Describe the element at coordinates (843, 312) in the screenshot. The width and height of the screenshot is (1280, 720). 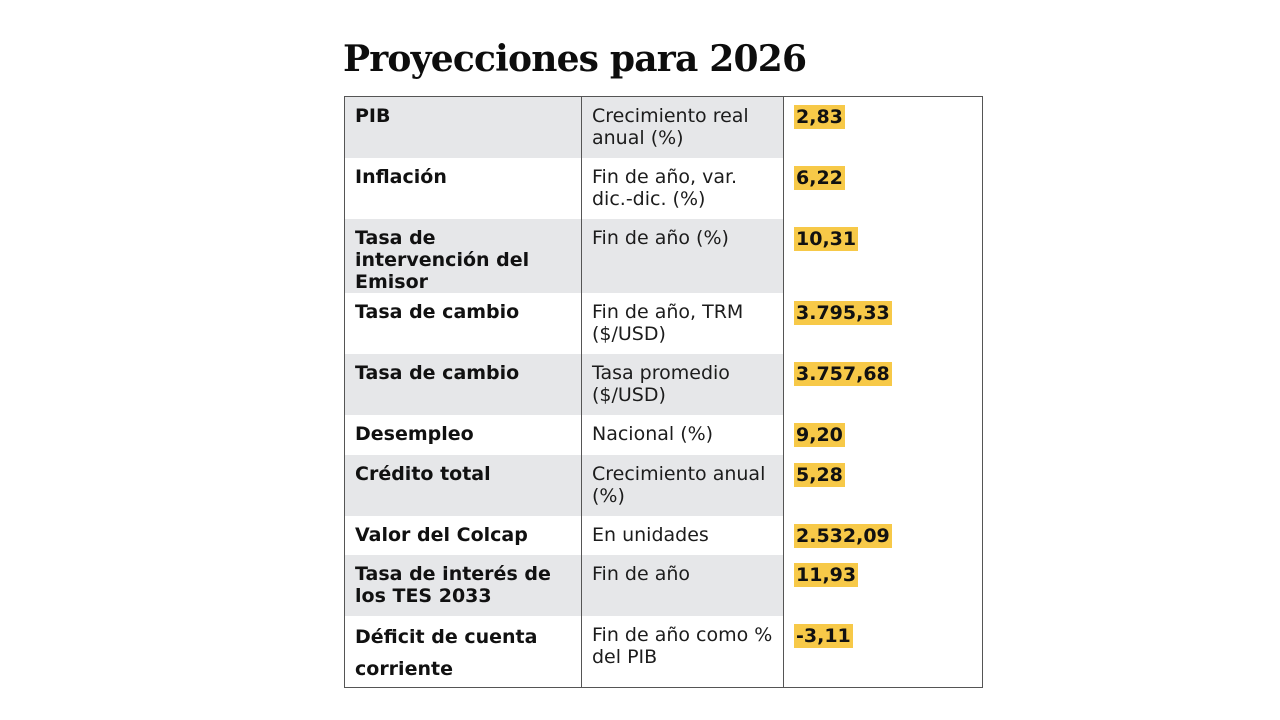
I see `projected-value: 3.795,33` at that location.